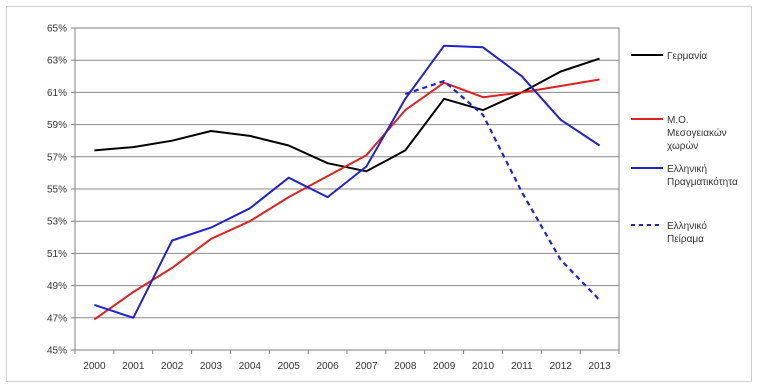 This screenshot has width=760, height=388. Describe the element at coordinates (250, 366) in the screenshot. I see `x-tick-label: 2004` at that location.